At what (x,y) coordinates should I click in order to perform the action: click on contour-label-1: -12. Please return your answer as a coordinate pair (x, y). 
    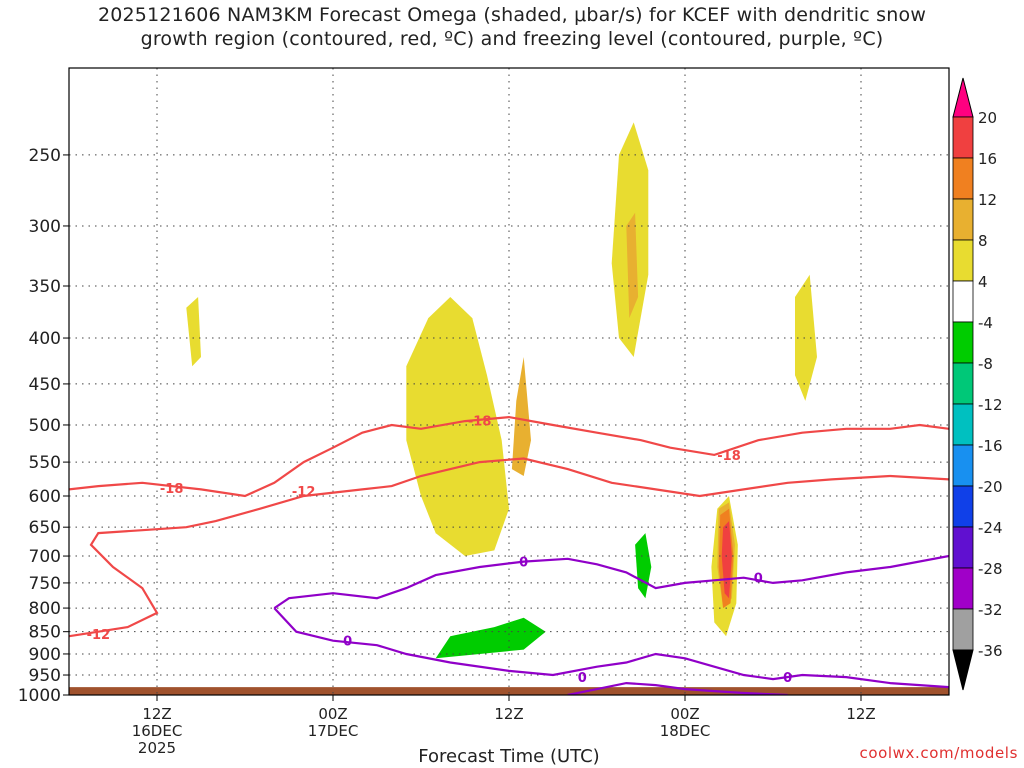
    Looking at the image, I should click on (304, 492).